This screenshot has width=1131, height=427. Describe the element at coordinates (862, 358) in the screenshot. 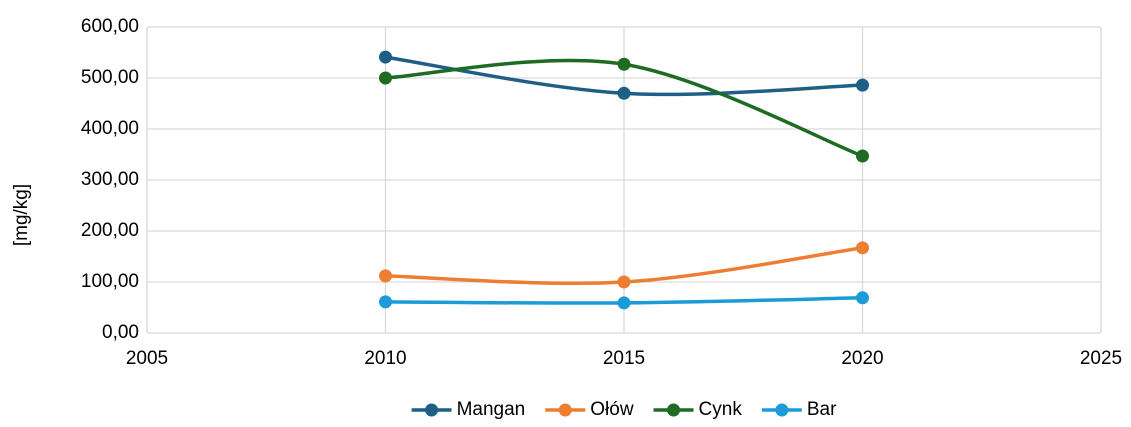

I see `x-tick-label: 2020` at that location.